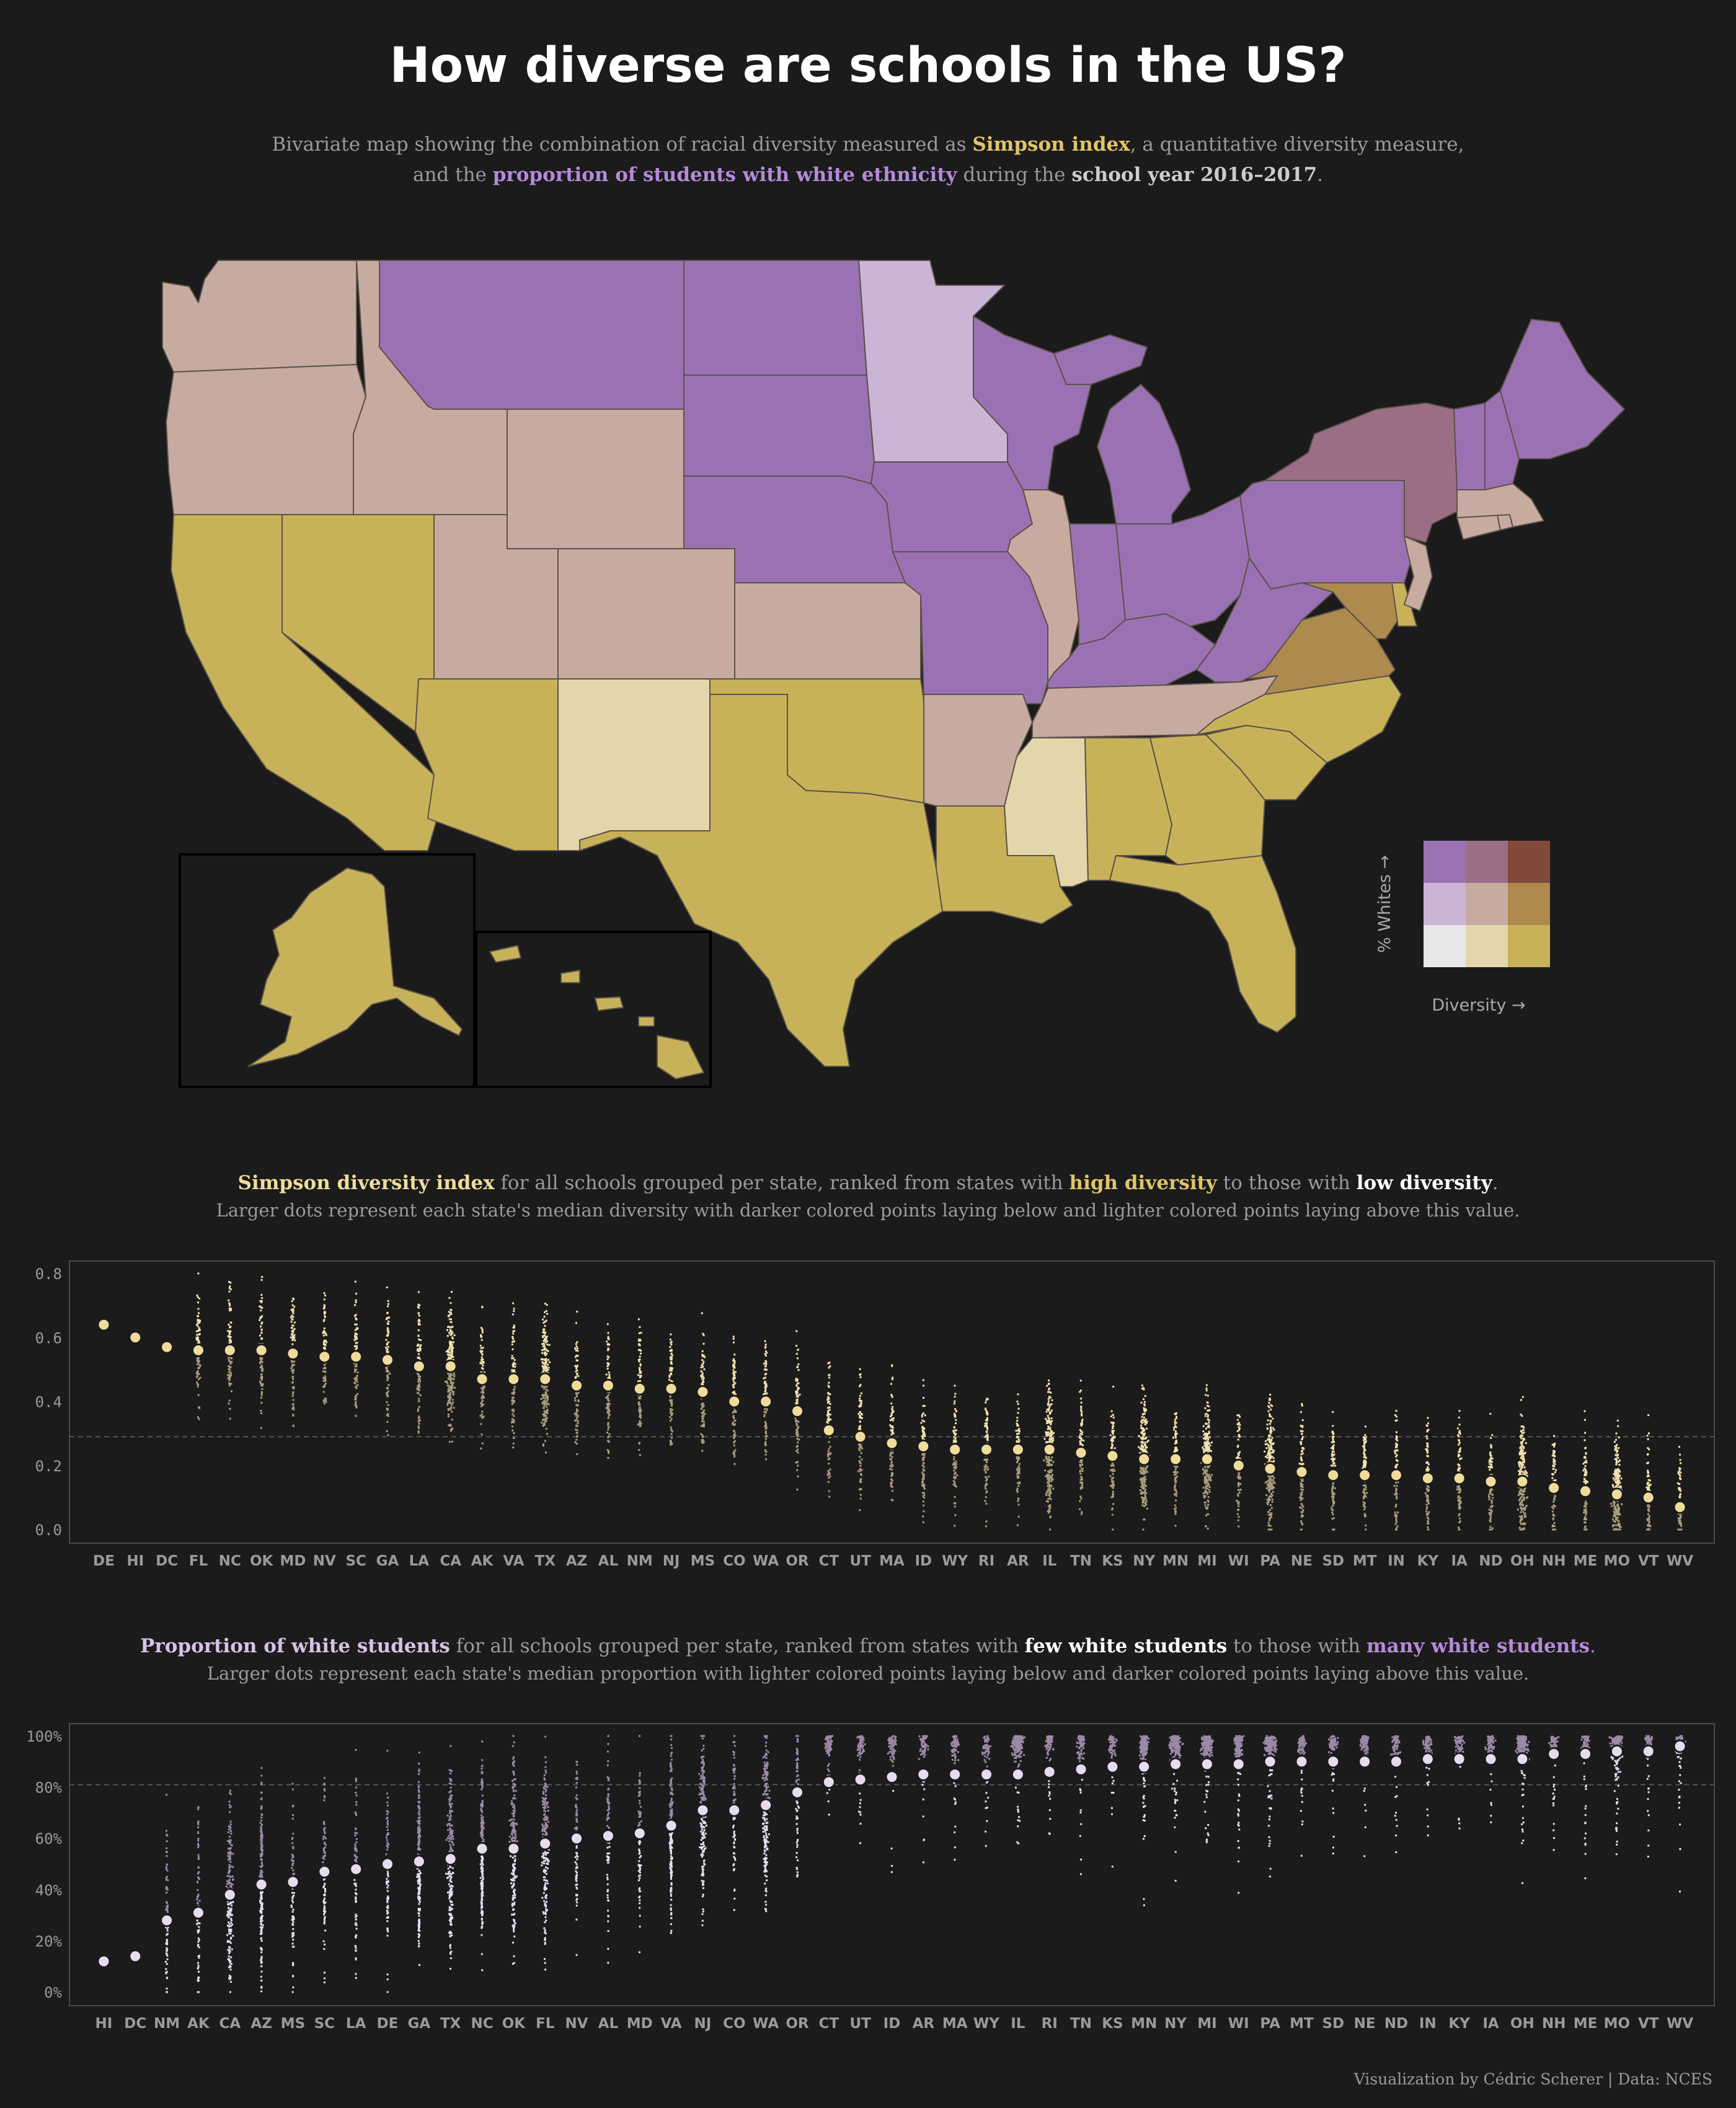 The image size is (1736, 2108). What do you see at coordinates (703, 1561) in the screenshot?
I see `chart1-xtick-label: MS` at bounding box center [703, 1561].